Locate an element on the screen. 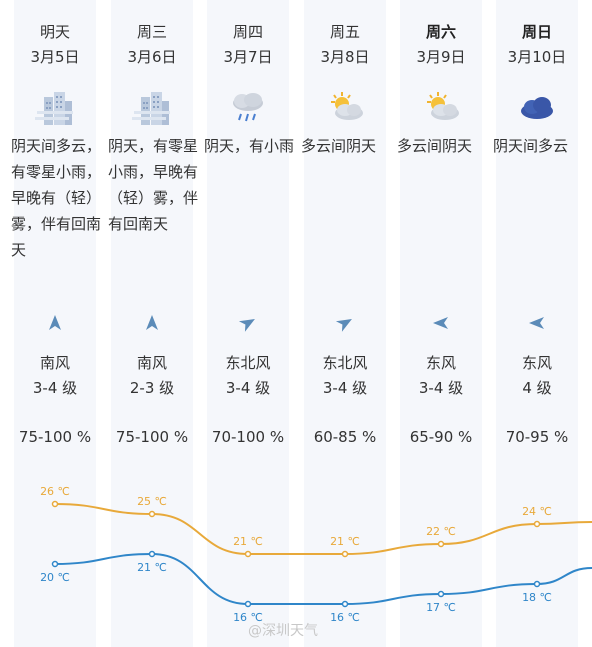 The height and width of the screenshot is (647, 592). day-name: 明天 is located at coordinates (54, 32).